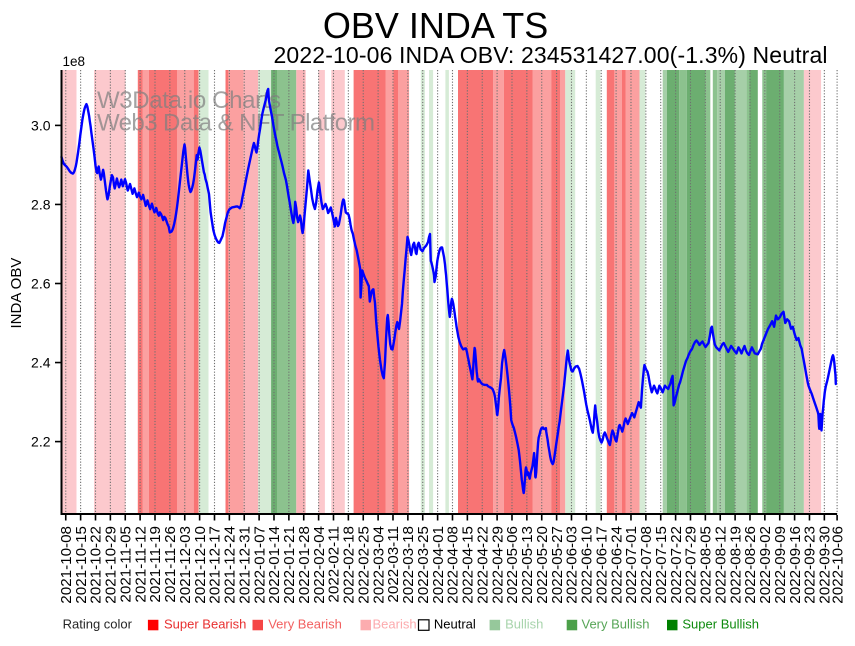 The width and height of the screenshot is (855, 646). What do you see at coordinates (230, 565) in the screenshot?
I see `svg-text: 2021-12-24` at bounding box center [230, 565].